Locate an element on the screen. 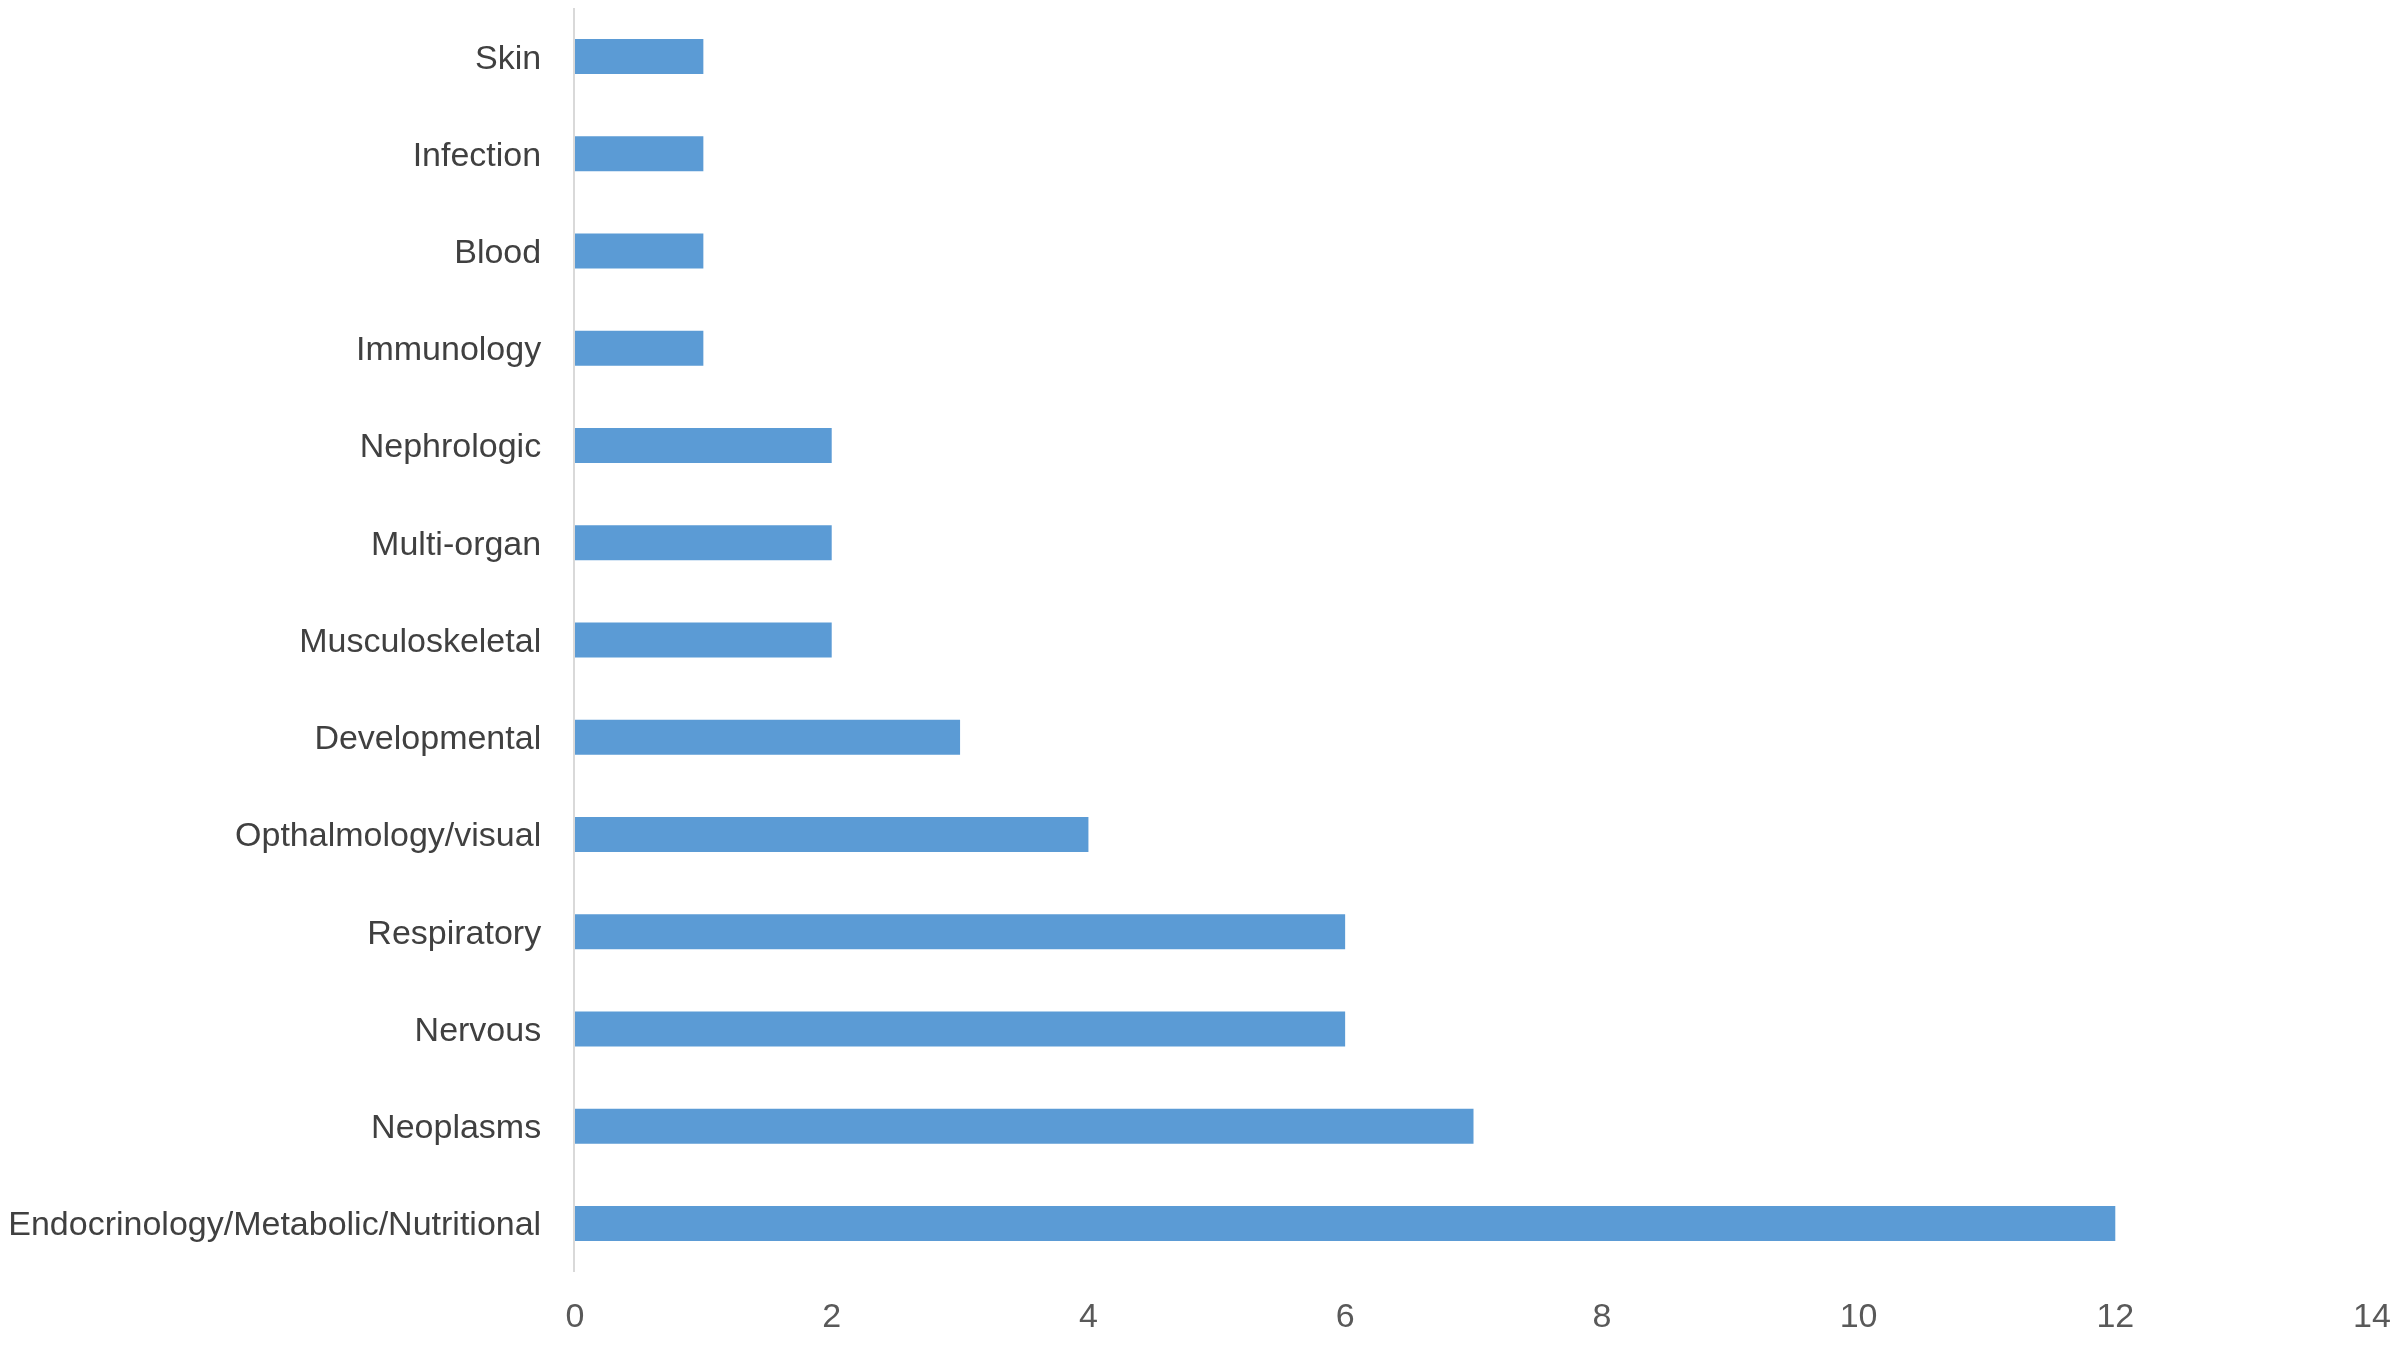  x-tick-label: 6 is located at coordinates (1345, 1315).